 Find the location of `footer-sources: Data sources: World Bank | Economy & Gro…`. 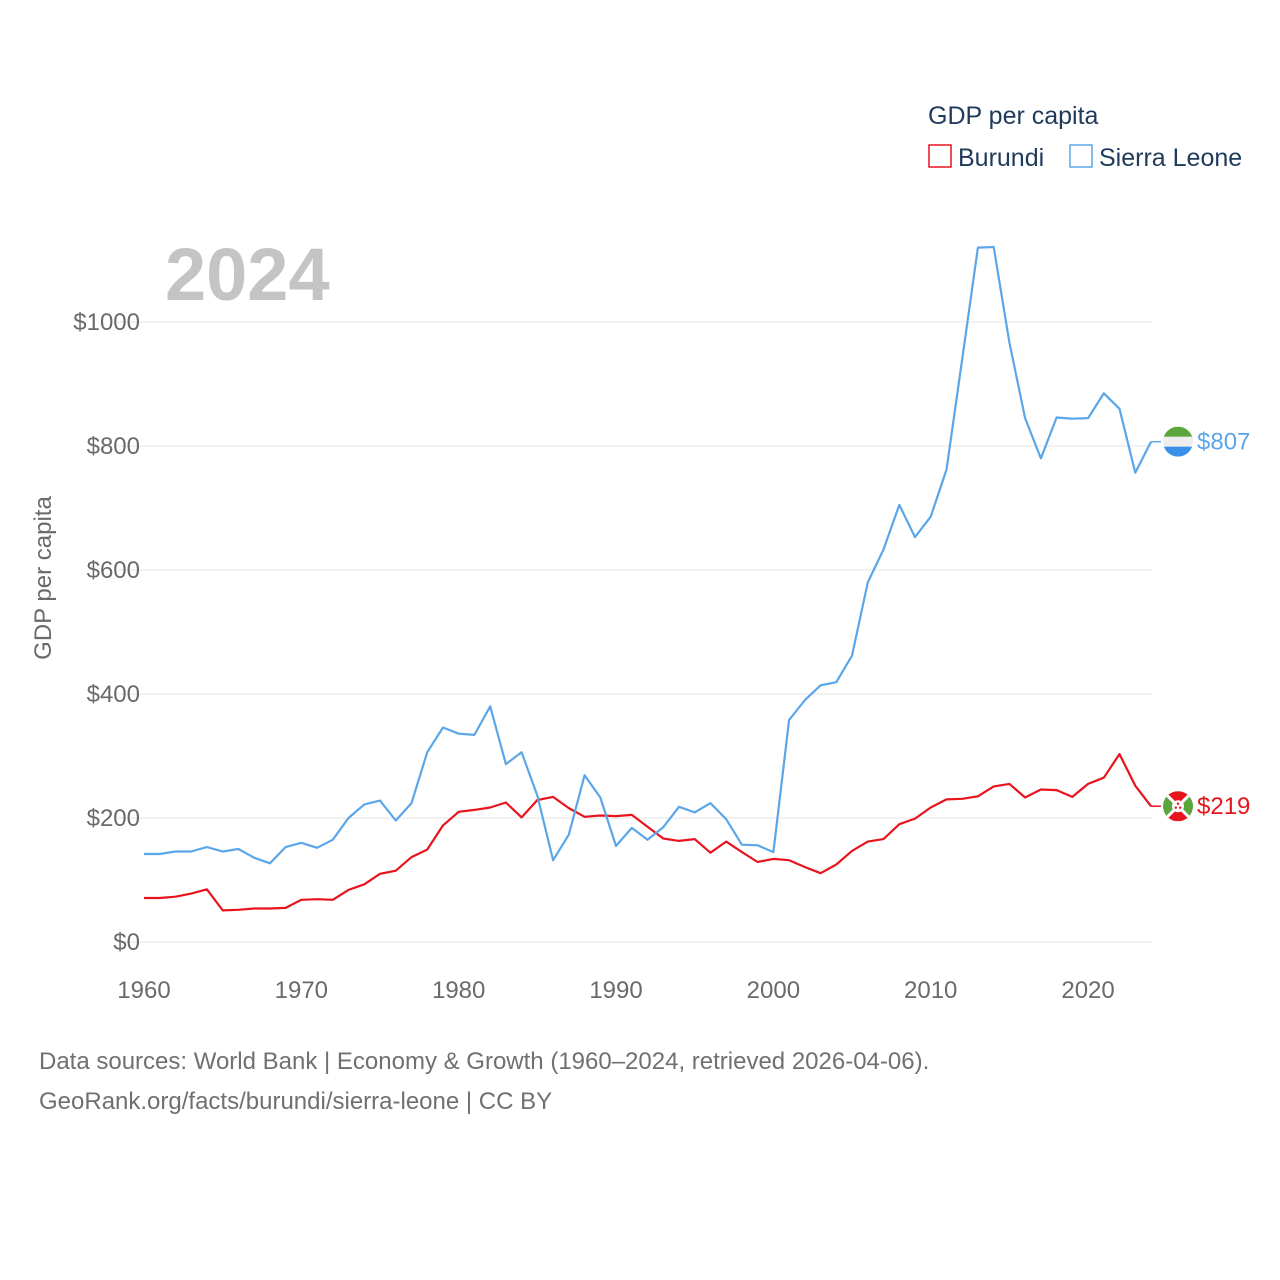

footer-sources: Data sources: World Bank | Economy & Gro… is located at coordinates (484, 1061).